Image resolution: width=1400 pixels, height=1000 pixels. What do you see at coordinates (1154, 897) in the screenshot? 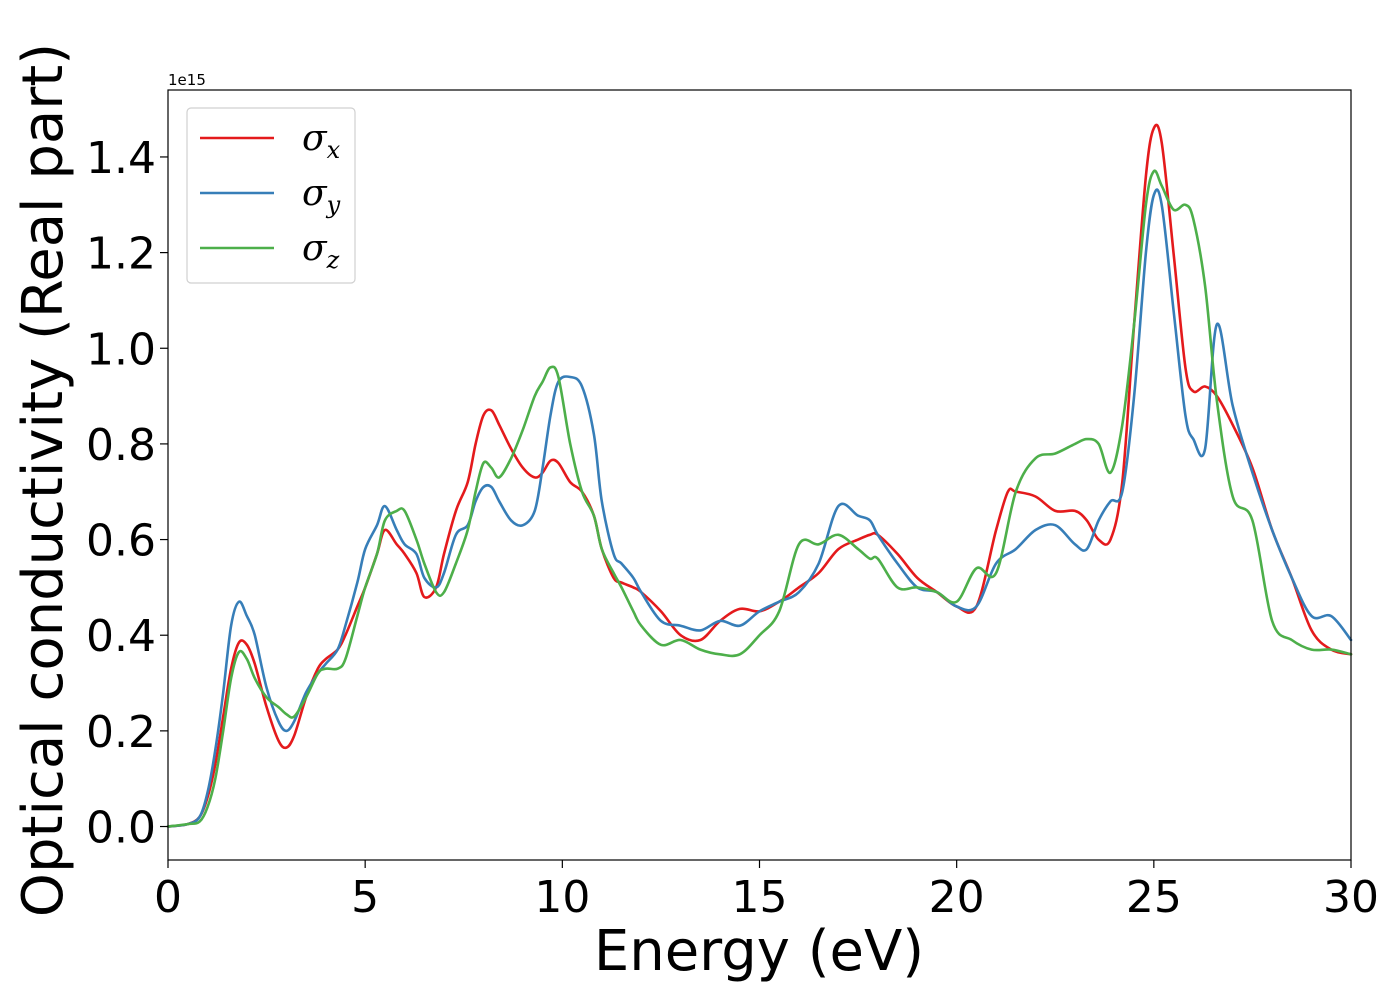
I see `x-tick-label: 25` at bounding box center [1154, 897].